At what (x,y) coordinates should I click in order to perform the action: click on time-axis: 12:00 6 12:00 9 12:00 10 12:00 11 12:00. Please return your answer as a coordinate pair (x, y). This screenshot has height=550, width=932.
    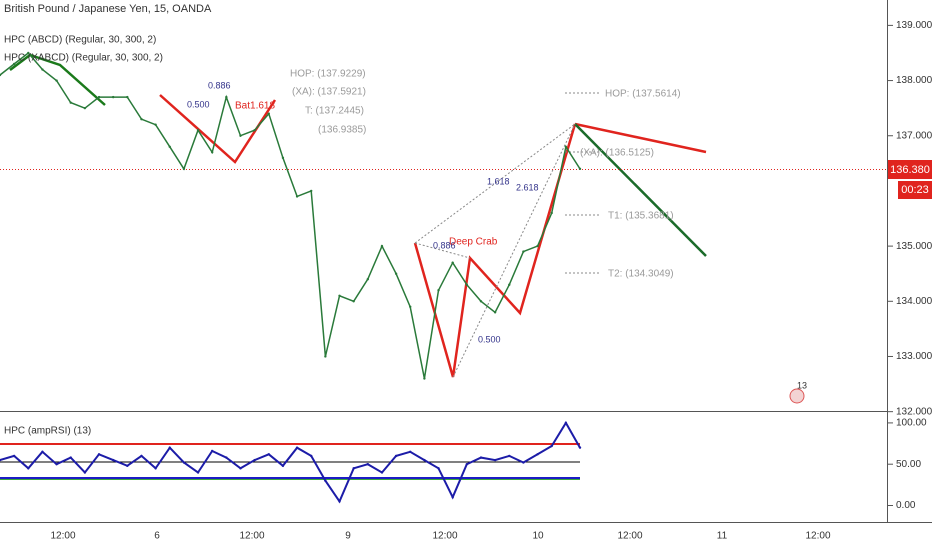
    Looking at the image, I should click on (440, 536).